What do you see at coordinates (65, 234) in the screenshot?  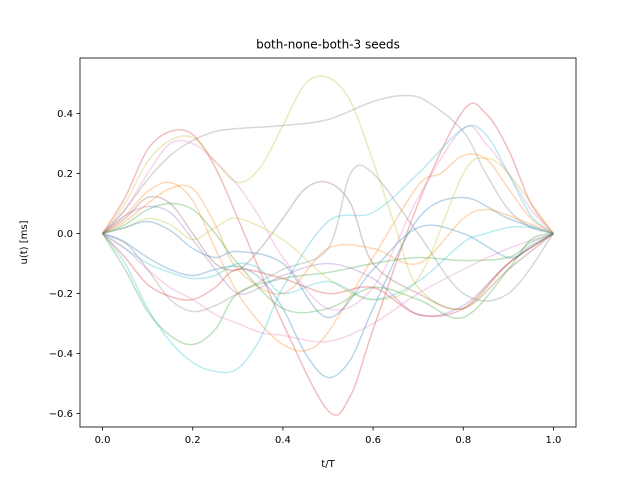 I see `y-tick-label: 0.0` at bounding box center [65, 234].